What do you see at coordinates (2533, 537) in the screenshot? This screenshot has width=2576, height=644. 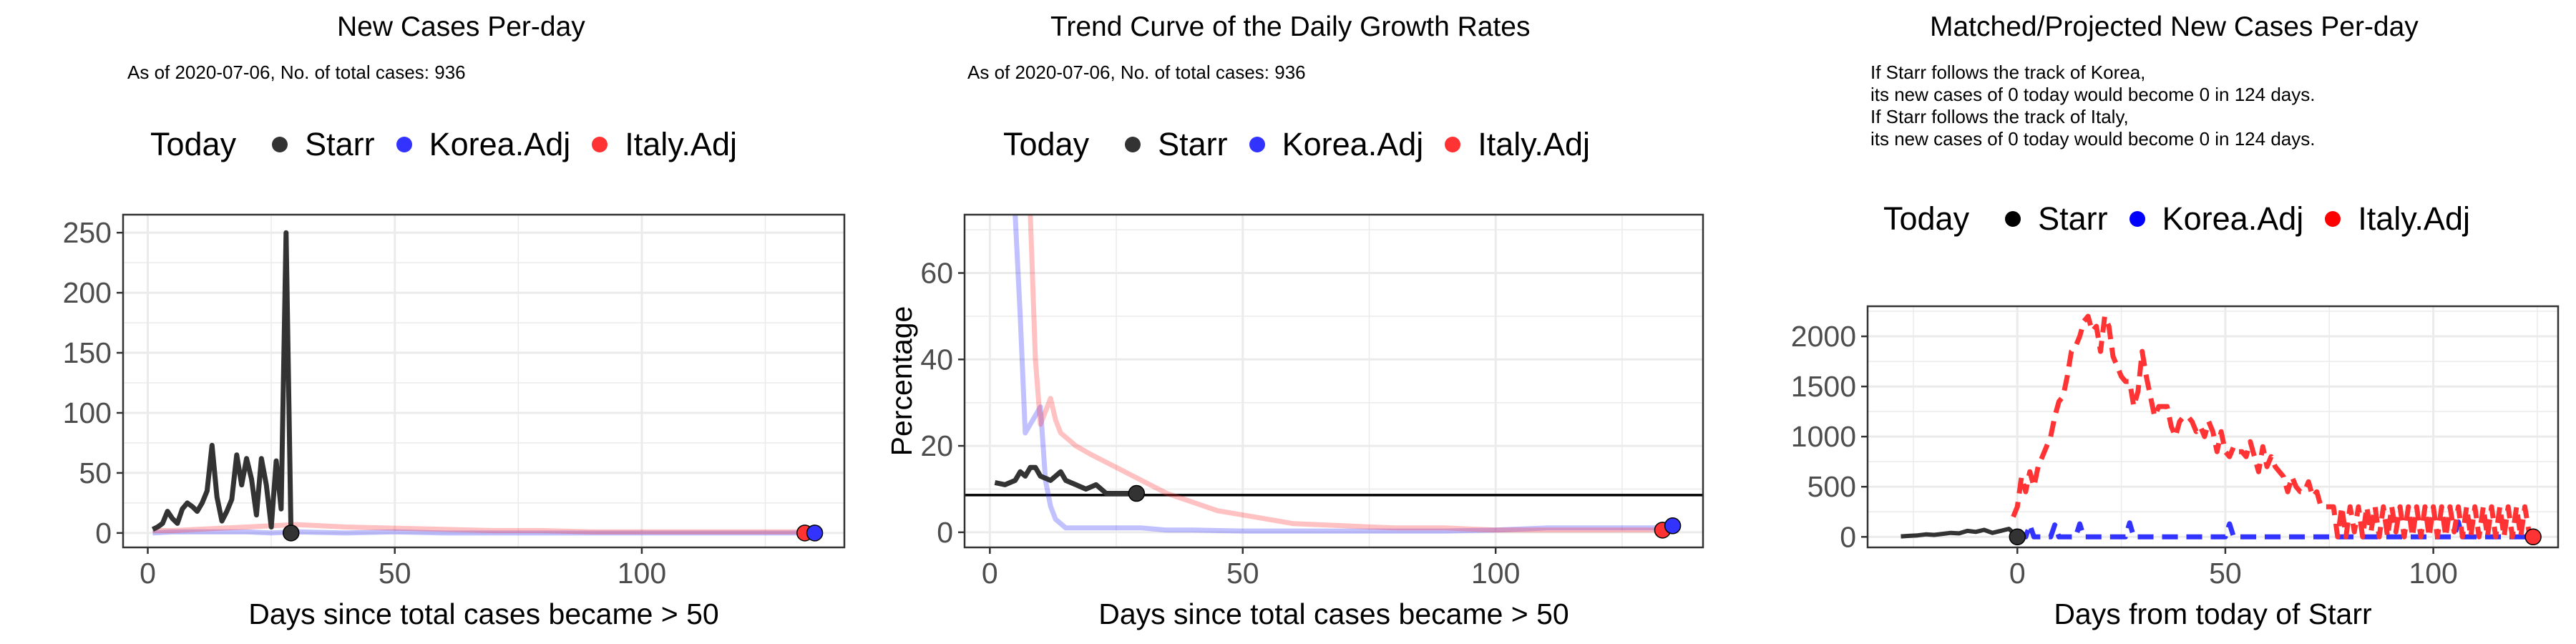 I see `today-point-italy` at bounding box center [2533, 537].